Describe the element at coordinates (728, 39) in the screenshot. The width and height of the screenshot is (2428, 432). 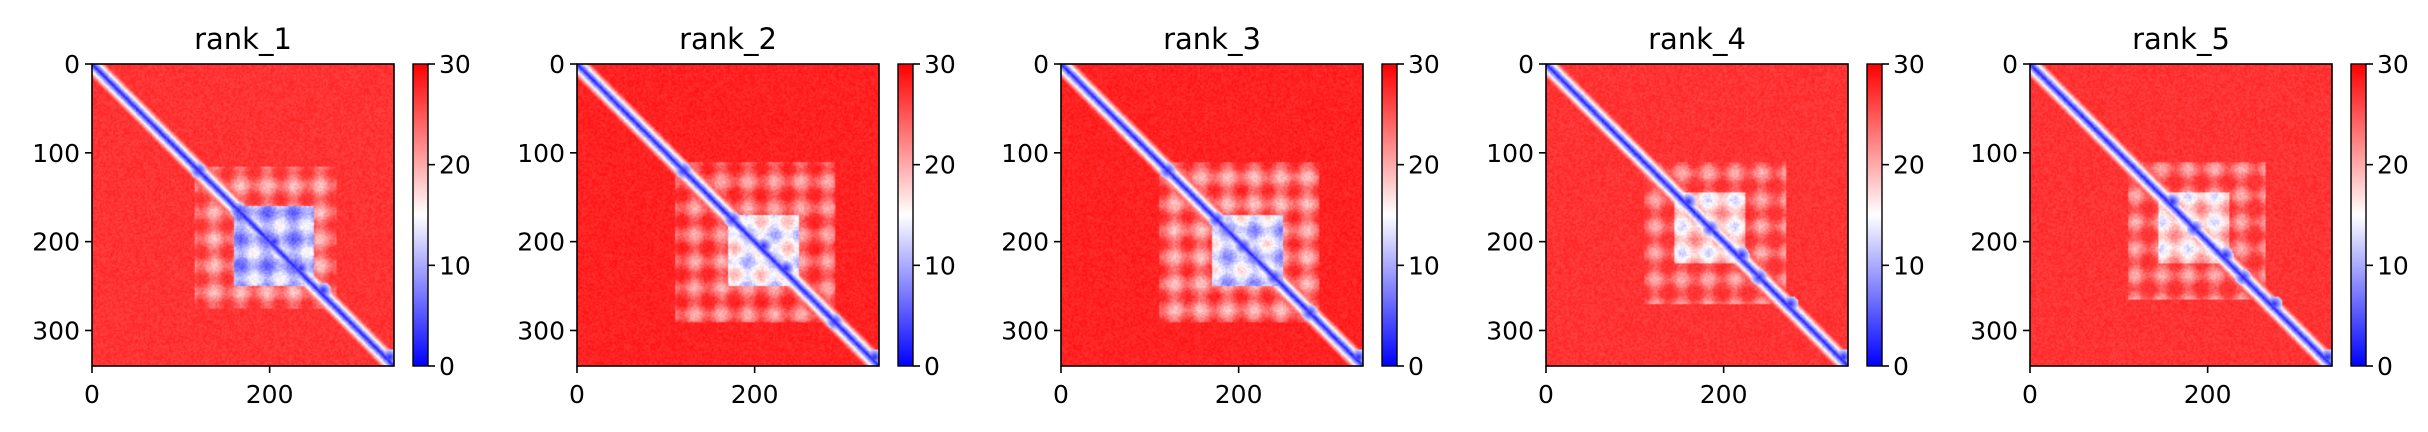
I see `panel-title: rank_2` at that location.